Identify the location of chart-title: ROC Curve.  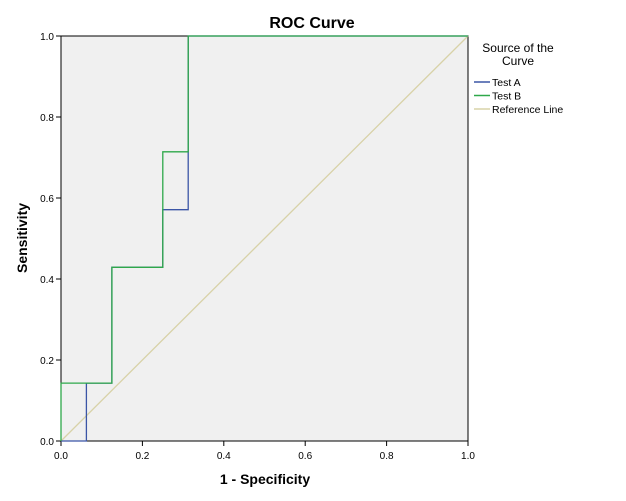
(311, 23).